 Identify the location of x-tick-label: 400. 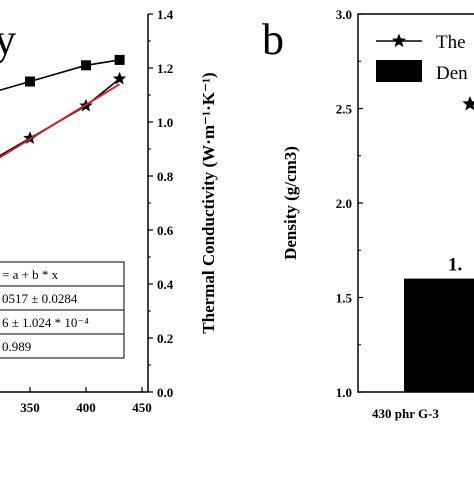
(86, 407).